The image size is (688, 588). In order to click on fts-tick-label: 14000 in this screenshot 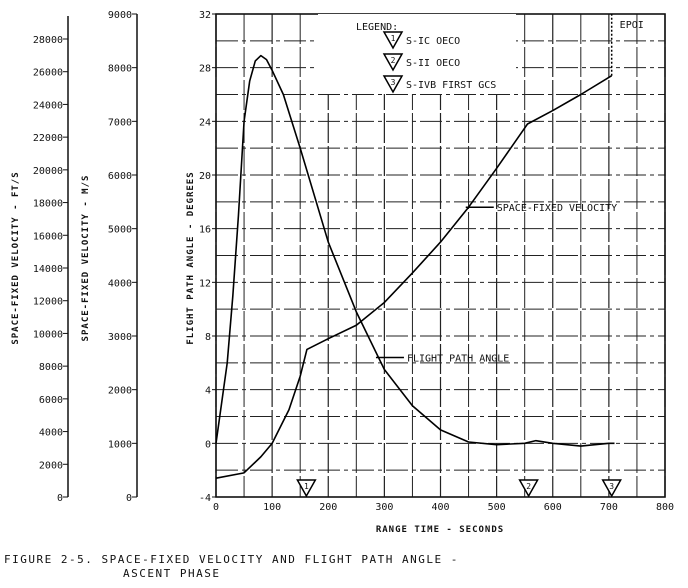, I will do `click(48, 269)`.